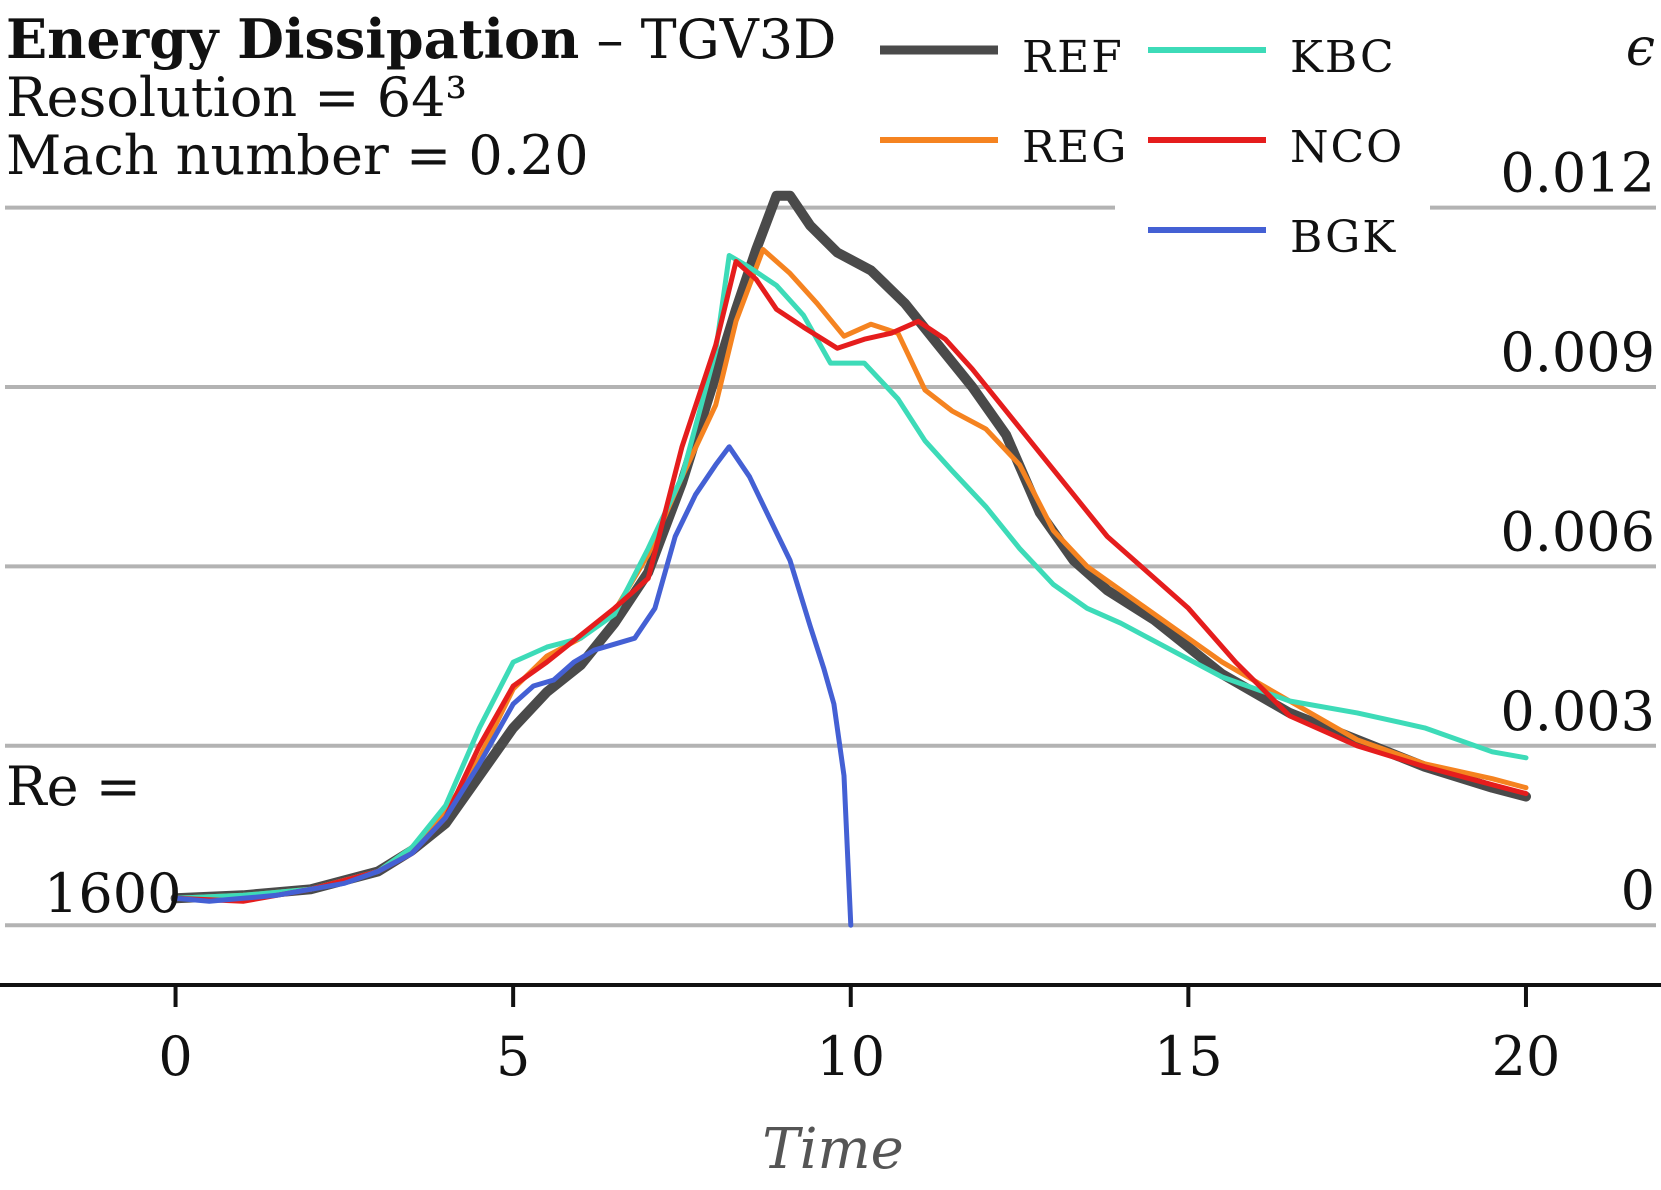 The image size is (1661, 1190). Describe the element at coordinates (74, 786) in the screenshot. I see `reynolds-label: Re =` at that location.